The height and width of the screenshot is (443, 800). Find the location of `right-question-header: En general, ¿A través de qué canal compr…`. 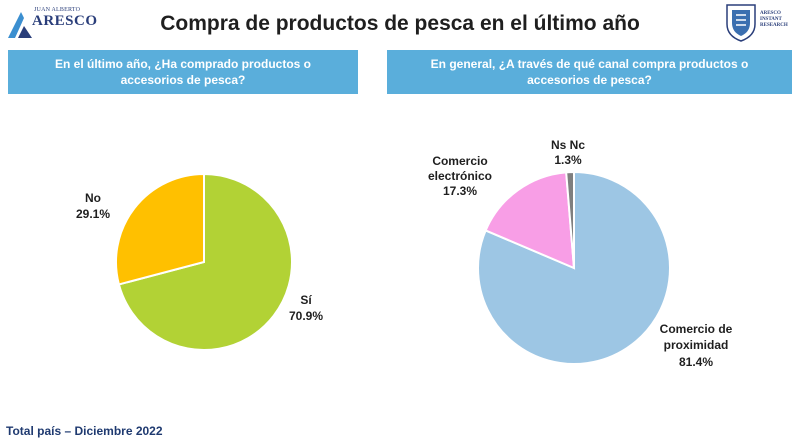

right-question-header: En general, ¿A través de qué canal compr… is located at coordinates (589, 72).